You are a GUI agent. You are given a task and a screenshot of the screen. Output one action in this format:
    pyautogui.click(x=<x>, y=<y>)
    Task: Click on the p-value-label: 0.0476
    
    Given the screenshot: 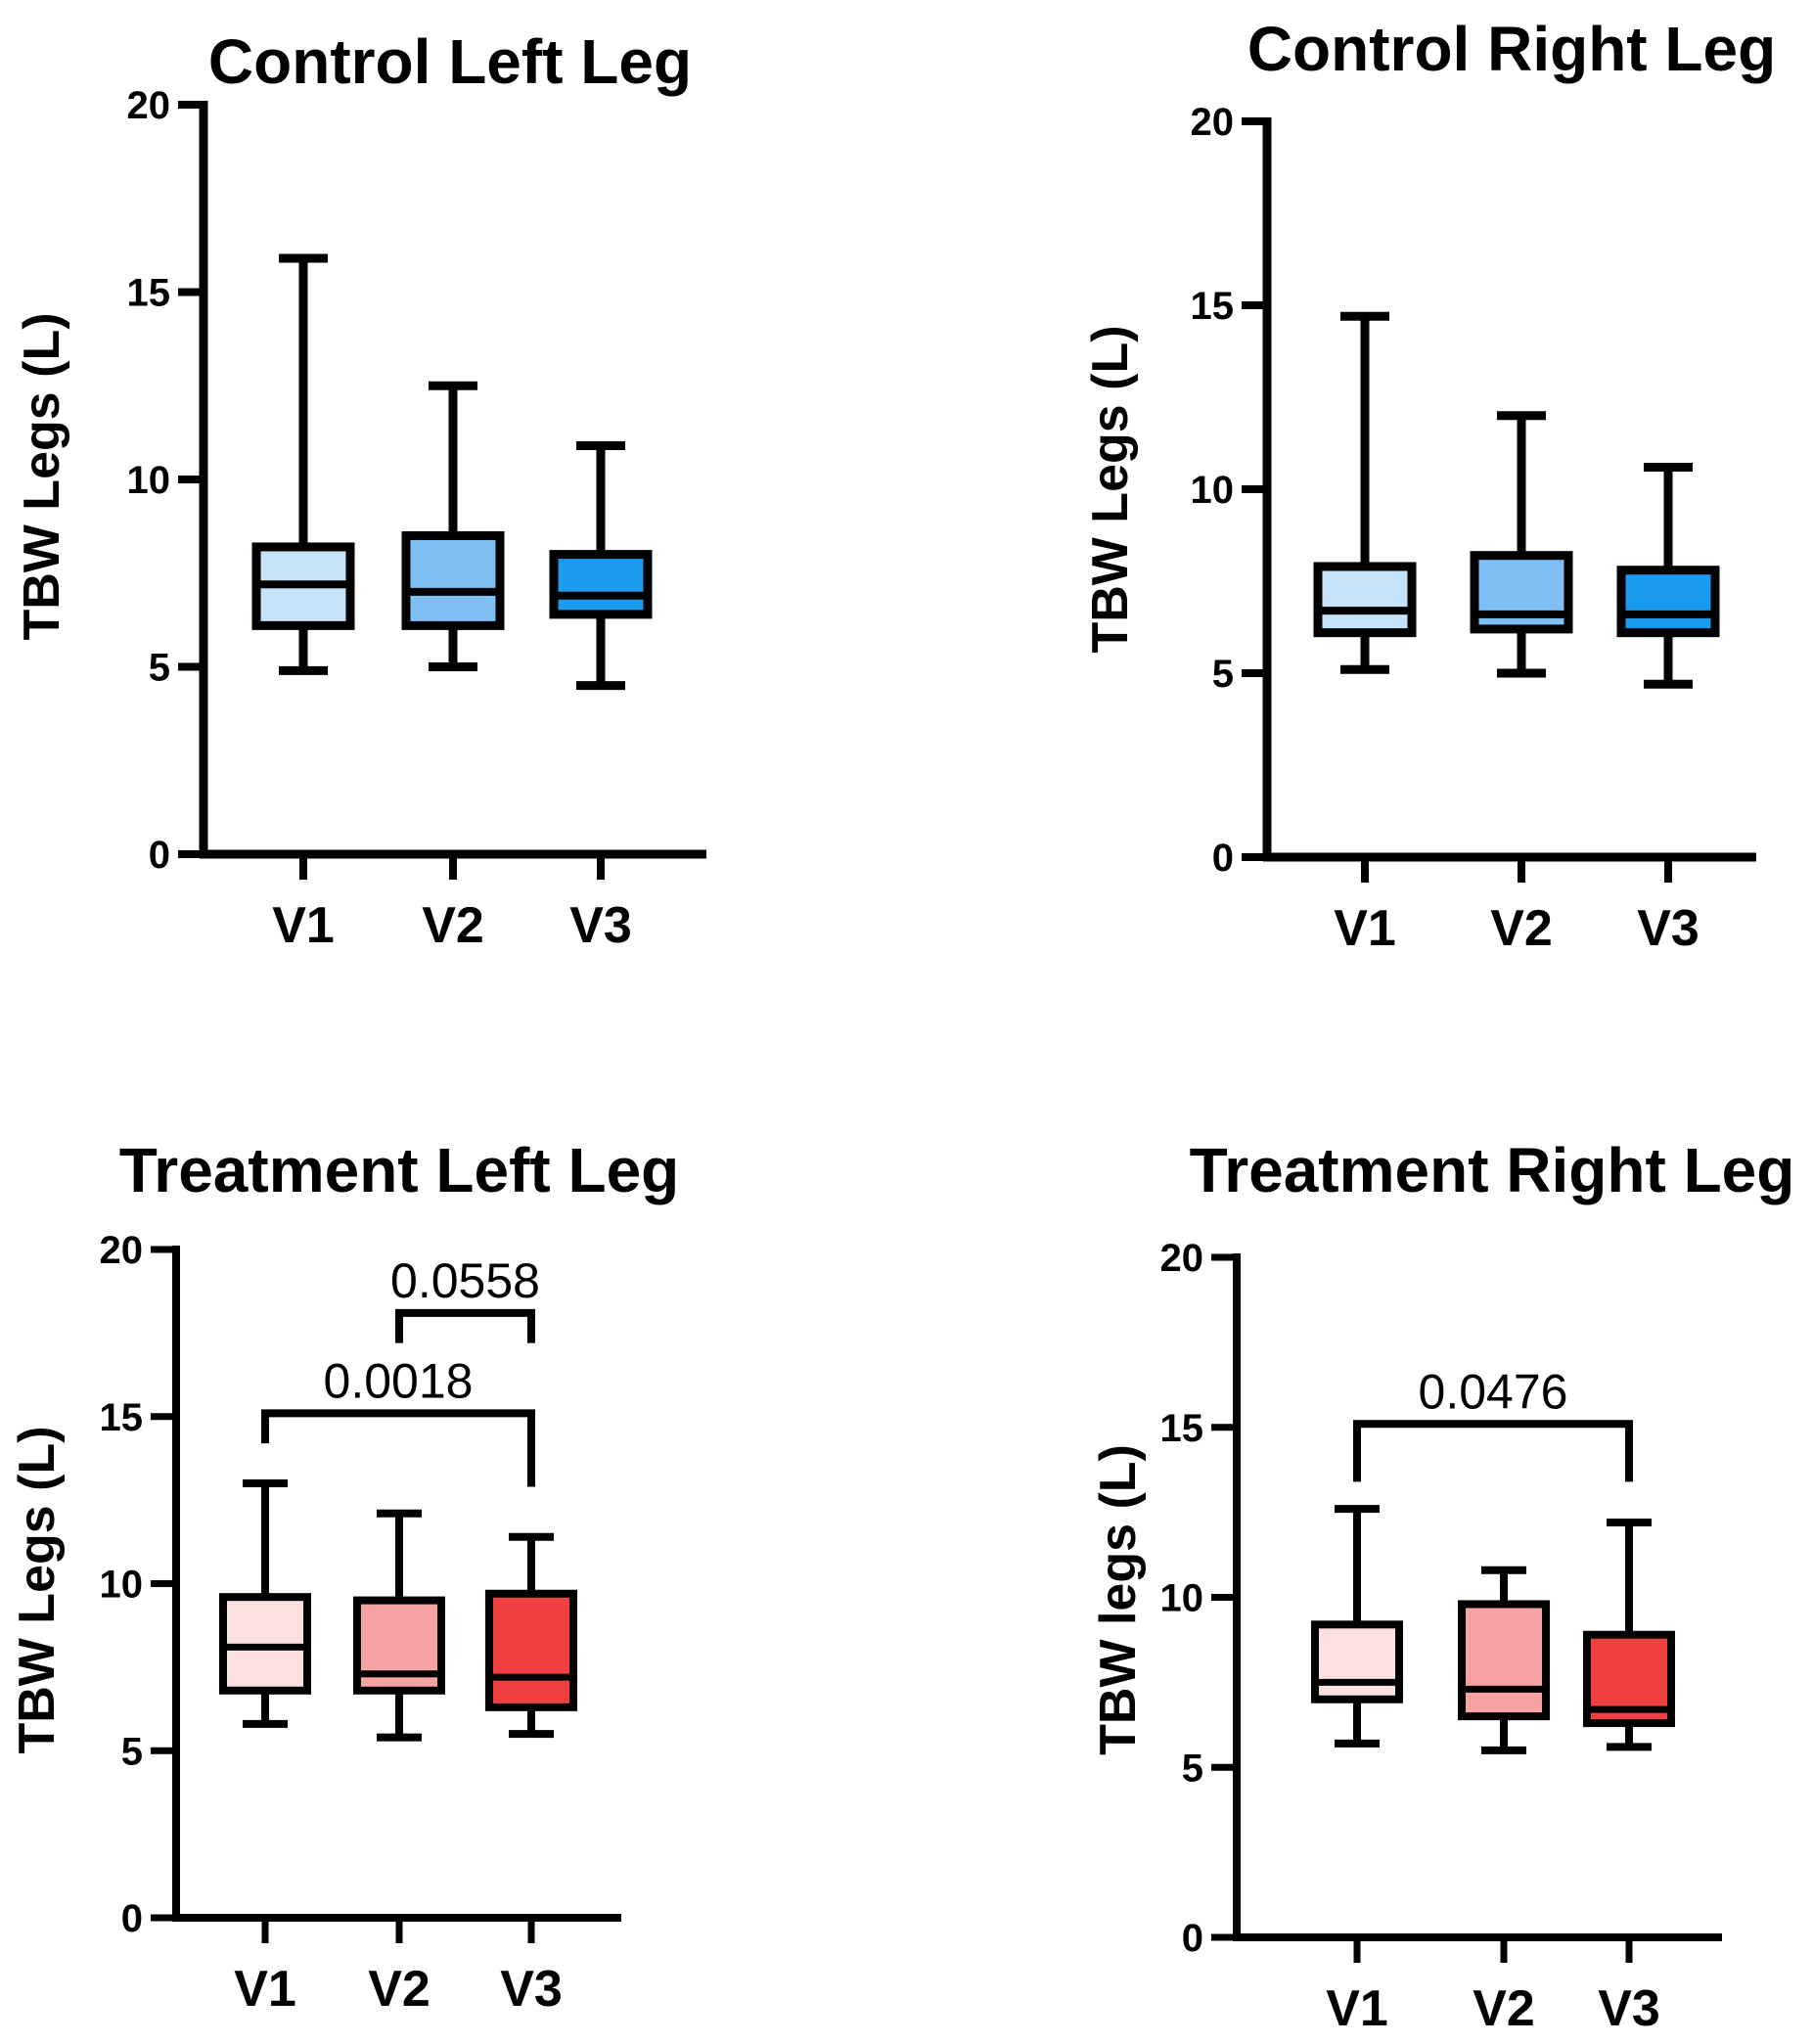 What is the action you would take?
    pyautogui.click(x=1493, y=1391)
    